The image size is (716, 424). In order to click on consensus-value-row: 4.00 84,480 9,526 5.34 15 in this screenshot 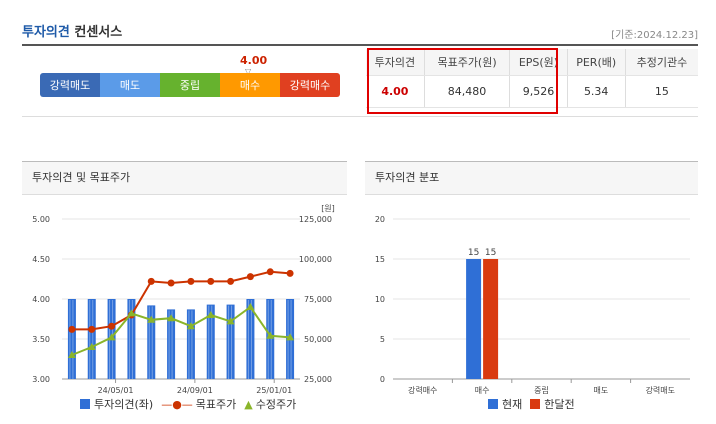, I will do `click(532, 91)`.